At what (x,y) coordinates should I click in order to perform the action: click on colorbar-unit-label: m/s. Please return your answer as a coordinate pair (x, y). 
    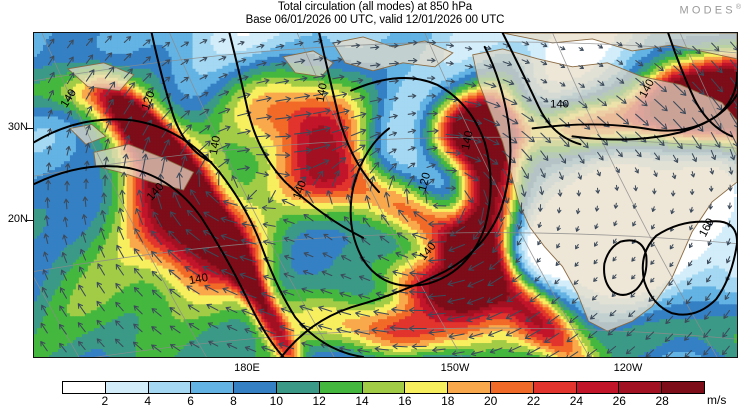
    Looking at the image, I should click on (716, 400).